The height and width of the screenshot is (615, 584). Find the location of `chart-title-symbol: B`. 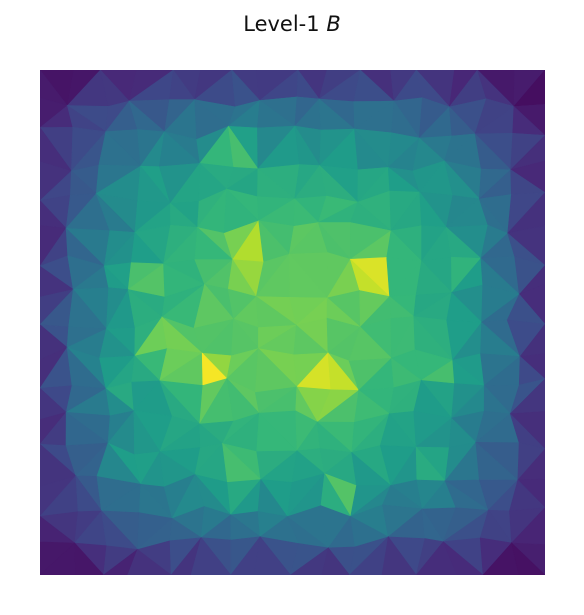

chart-title-symbol: B is located at coordinates (333, 24).